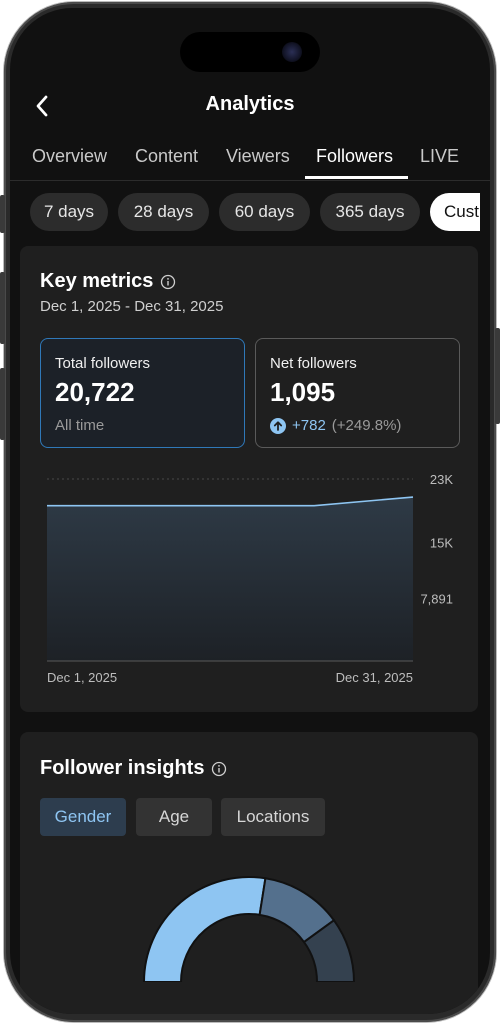  I want to click on metrics-date-range: Dec 1, 2025 - Dec 31, 2025, so click(132, 306).